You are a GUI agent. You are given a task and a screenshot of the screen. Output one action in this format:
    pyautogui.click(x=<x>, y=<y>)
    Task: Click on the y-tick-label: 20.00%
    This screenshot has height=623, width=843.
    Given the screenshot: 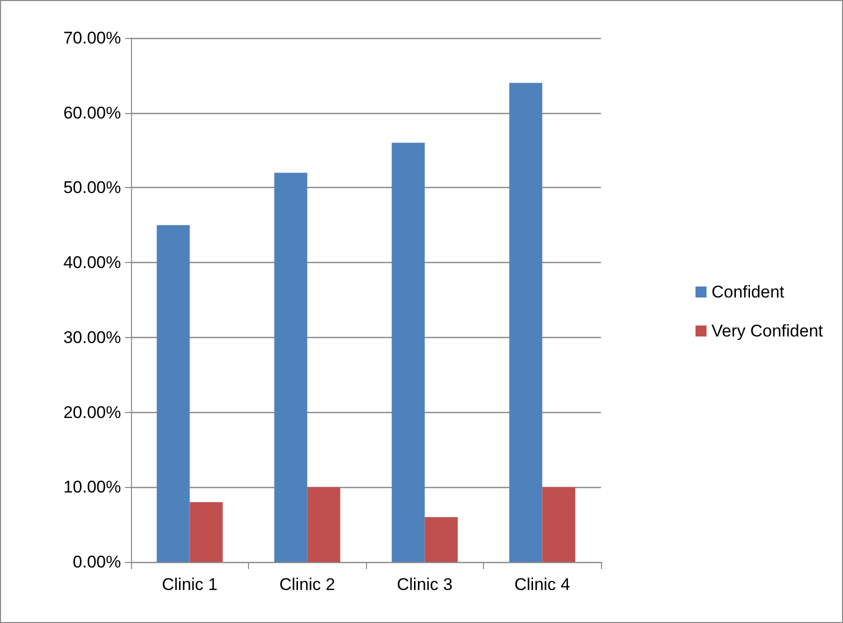 What is the action you would take?
    pyautogui.click(x=92, y=412)
    